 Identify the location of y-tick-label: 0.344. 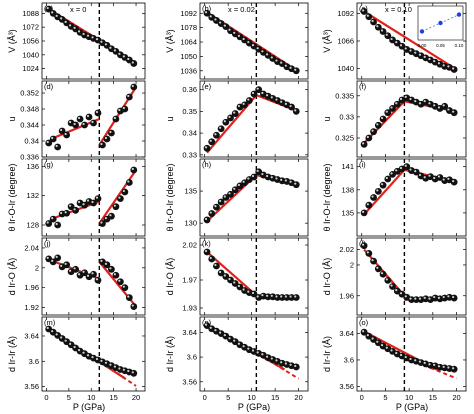
(29, 125).